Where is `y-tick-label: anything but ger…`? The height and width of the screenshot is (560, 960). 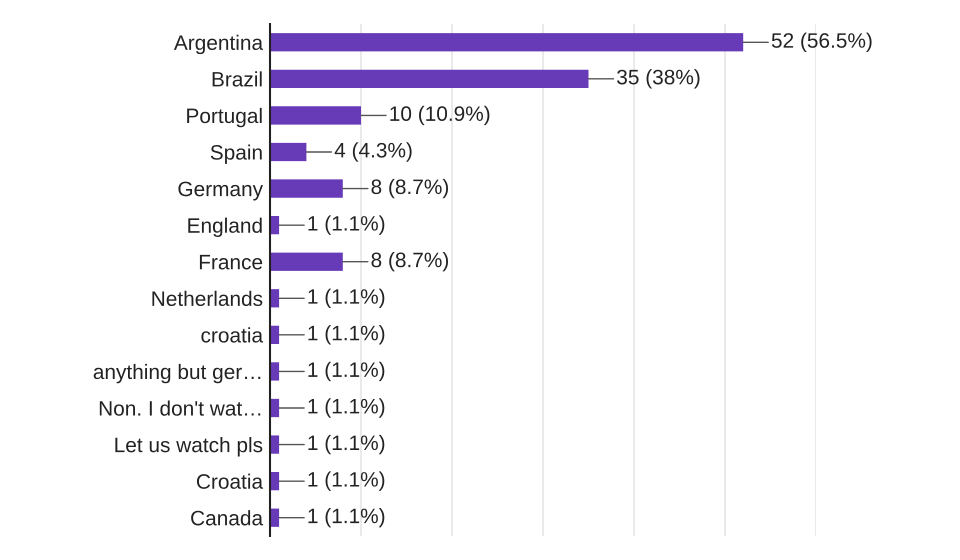
y-tick-label: anything but ger… is located at coordinates (177, 374).